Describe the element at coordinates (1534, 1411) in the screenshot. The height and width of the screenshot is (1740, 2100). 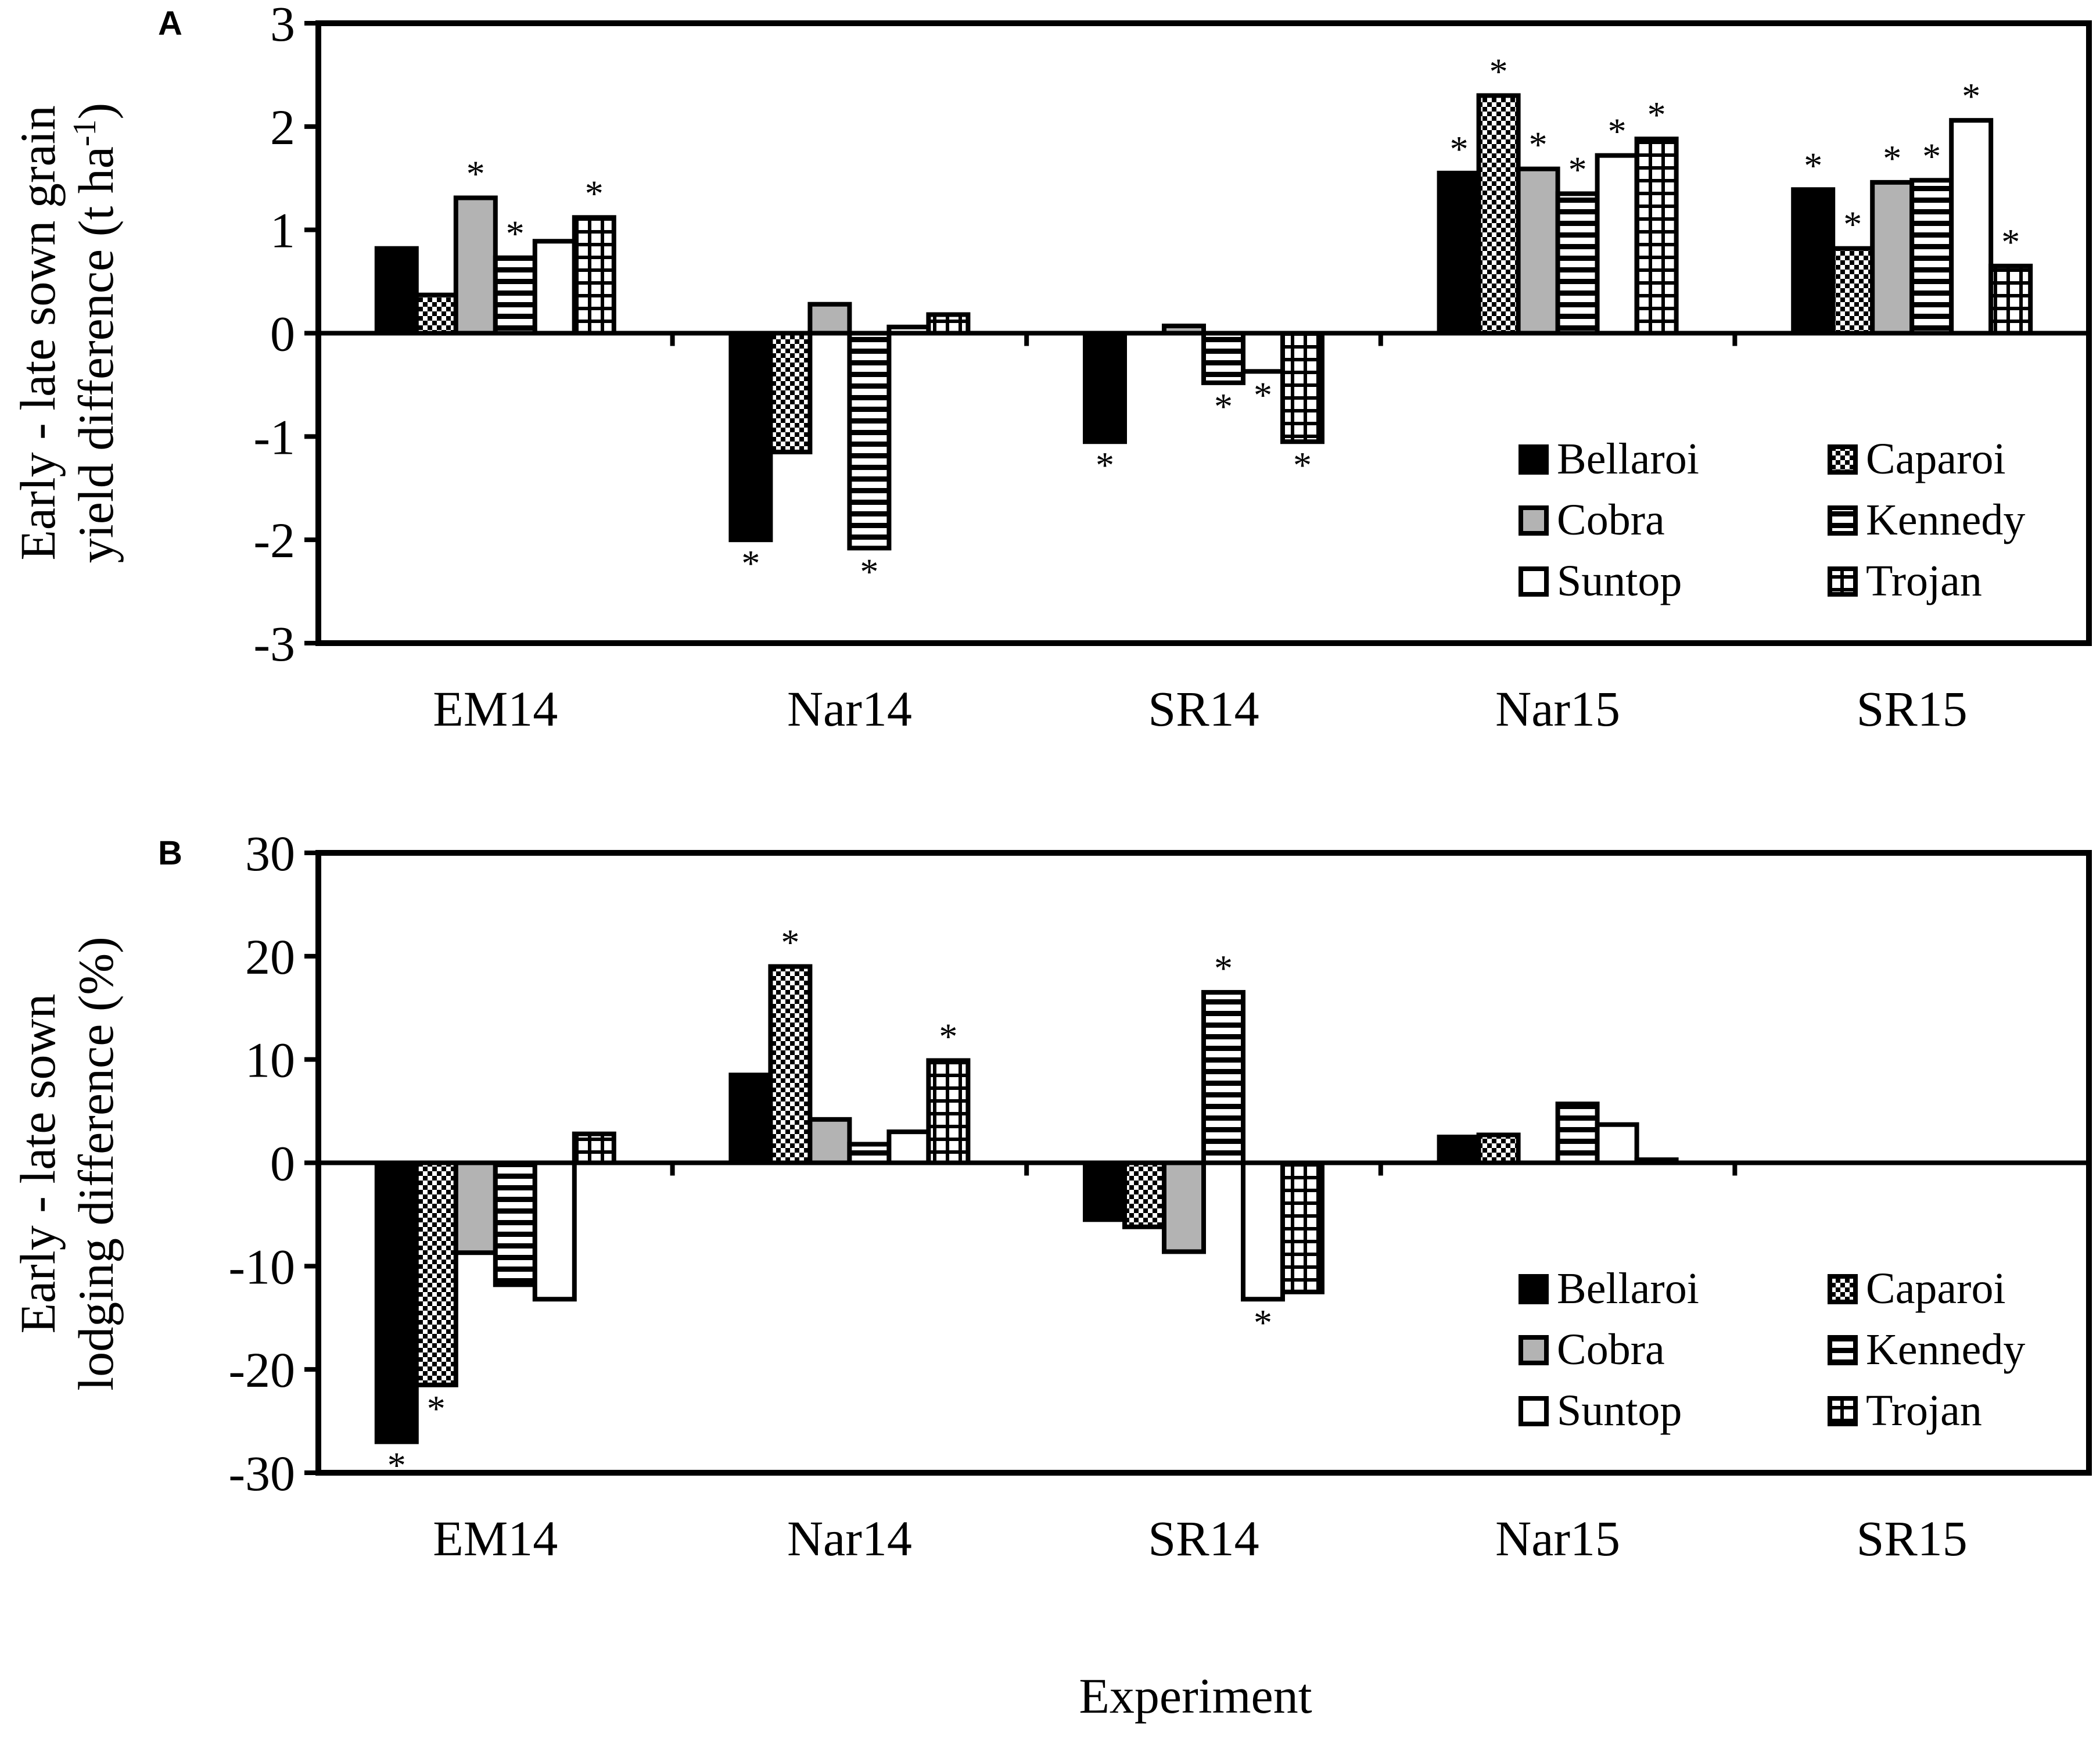
I see `legend-swatch-suntop` at that location.